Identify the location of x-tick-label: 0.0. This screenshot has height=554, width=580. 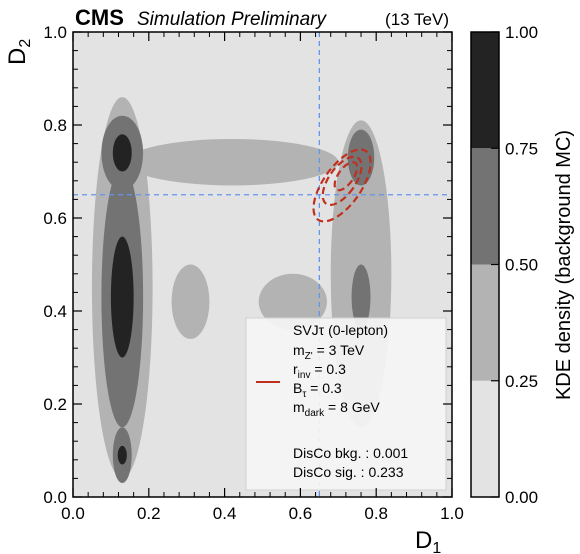
(73, 513).